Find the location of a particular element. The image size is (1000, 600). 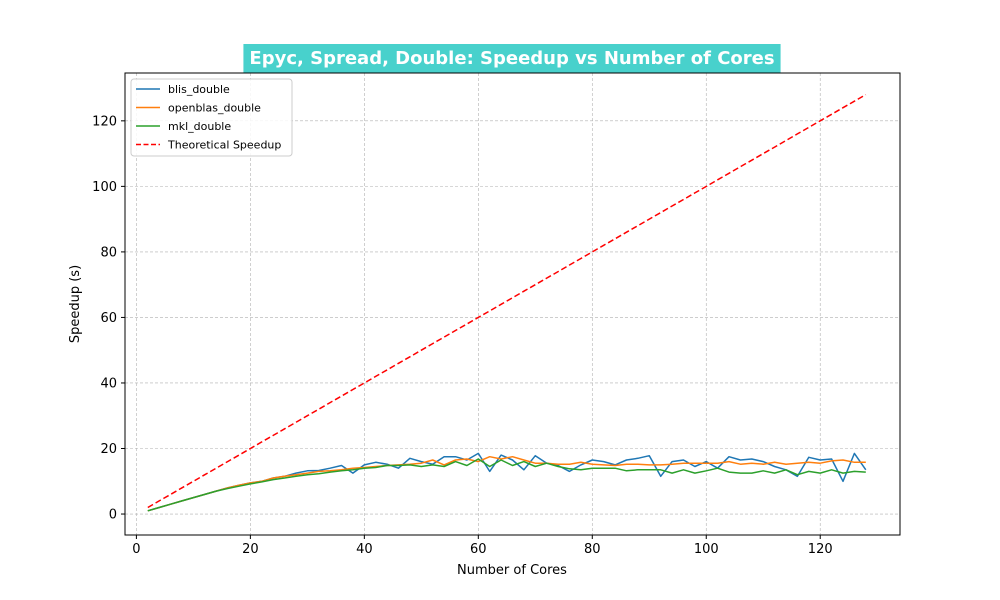

x-axis-label: Number of Cores is located at coordinates (512, 570).